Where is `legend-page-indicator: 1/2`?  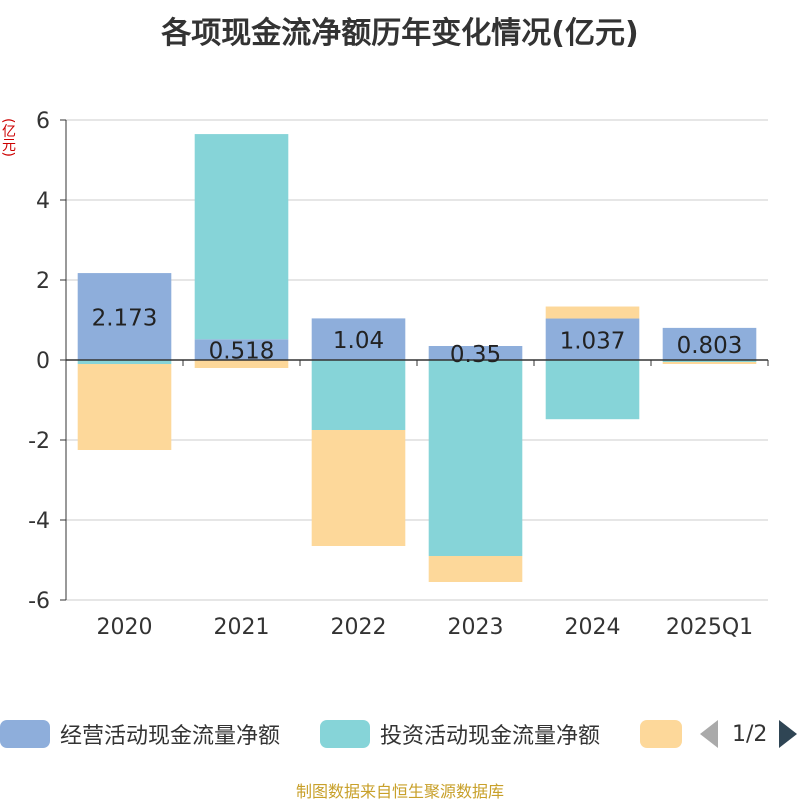 legend-page-indicator: 1/2 is located at coordinates (750, 734).